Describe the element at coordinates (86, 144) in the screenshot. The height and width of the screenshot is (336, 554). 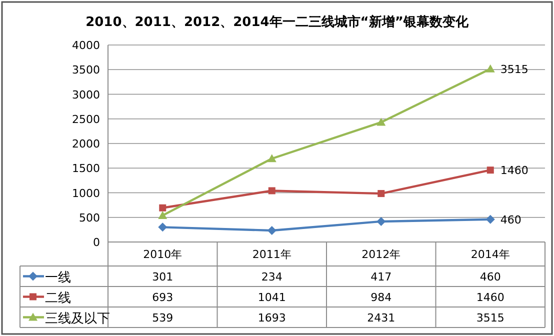
I see `y-tick-label: 2000` at that location.